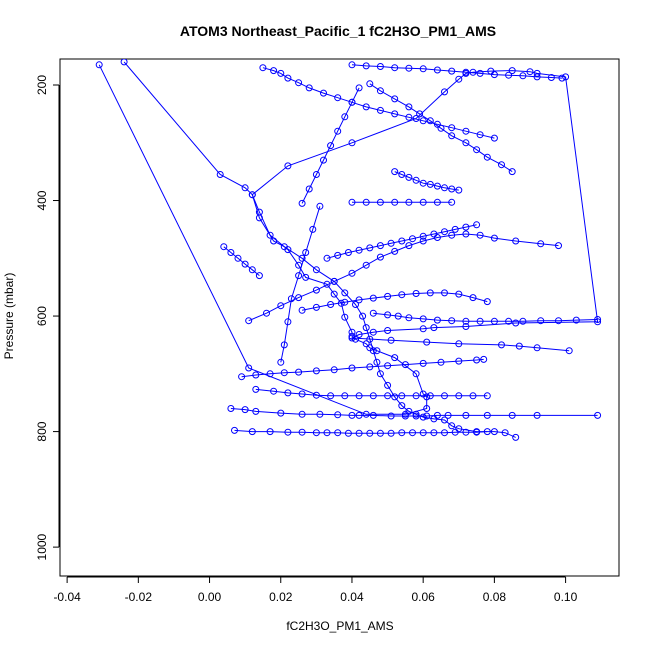 The width and height of the screenshot is (650, 650). I want to click on x-tick-label: 0.10, so click(566, 597).